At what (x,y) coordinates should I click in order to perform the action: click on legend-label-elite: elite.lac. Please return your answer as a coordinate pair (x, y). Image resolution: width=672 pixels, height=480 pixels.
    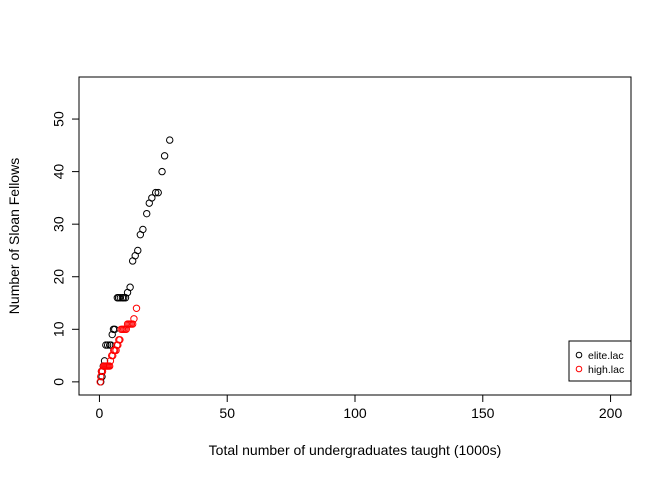
    Looking at the image, I should click on (606, 356).